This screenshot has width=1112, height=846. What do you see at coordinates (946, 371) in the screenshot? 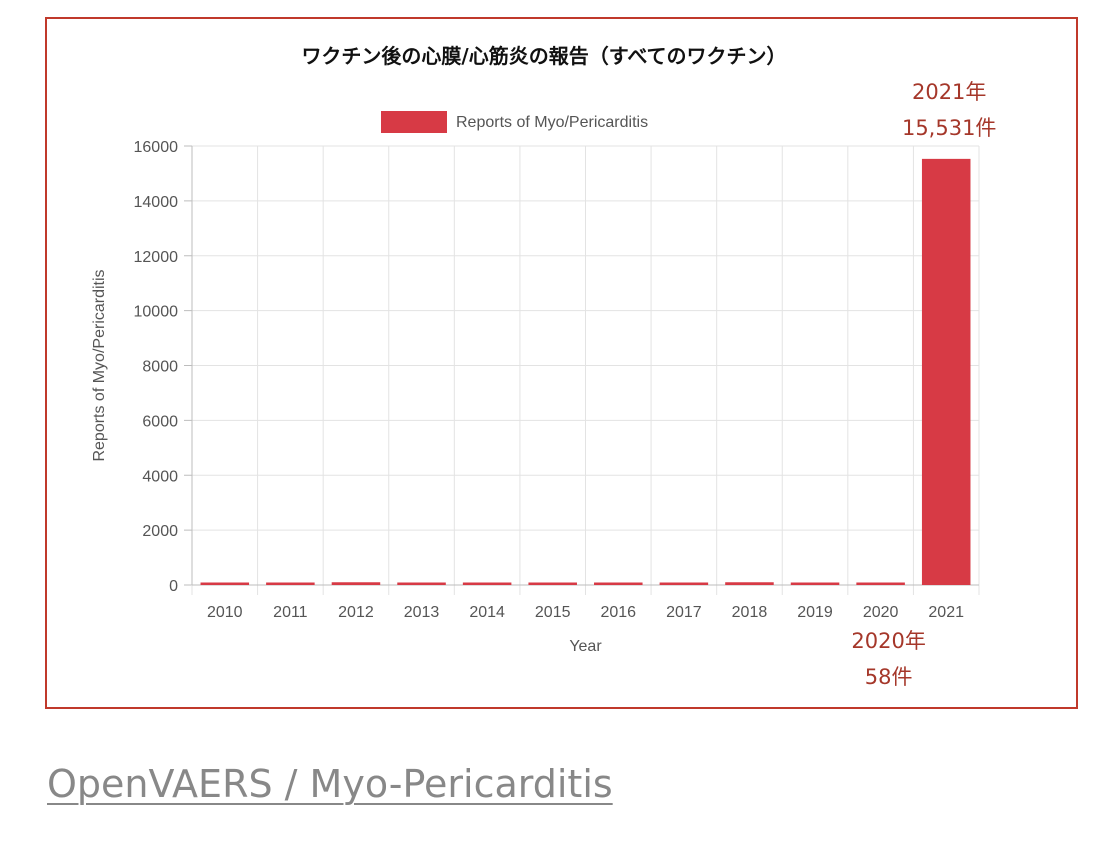
I see `bar-2021` at bounding box center [946, 371].